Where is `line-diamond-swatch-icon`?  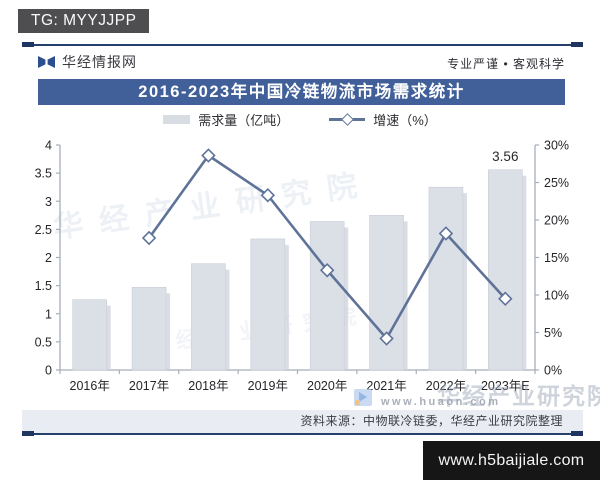 line-diamond-swatch-icon is located at coordinates (347, 119).